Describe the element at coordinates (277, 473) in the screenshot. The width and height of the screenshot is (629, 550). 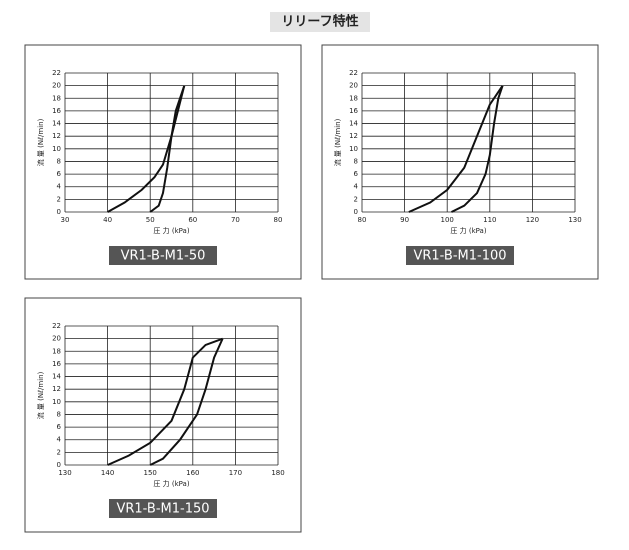
I see `x-tick-label: 180` at that location.